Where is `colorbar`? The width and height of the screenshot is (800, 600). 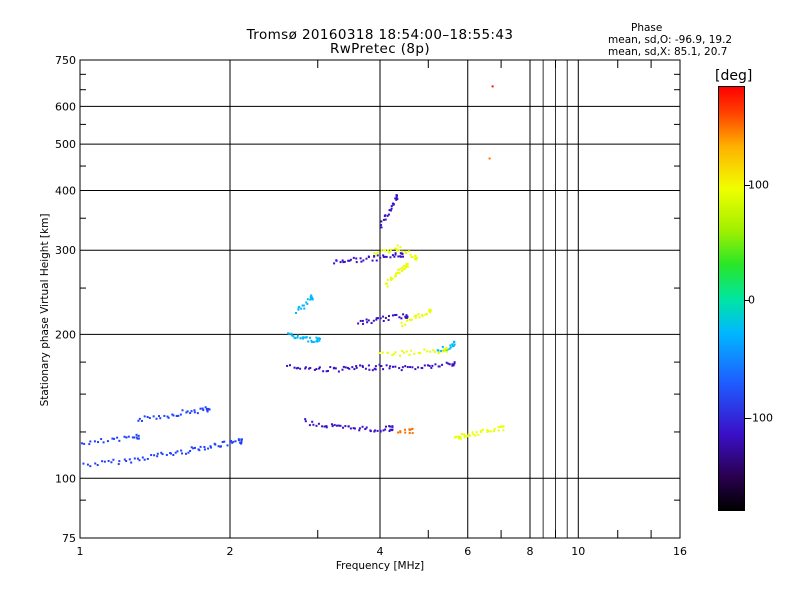
colorbar is located at coordinates (731, 298).